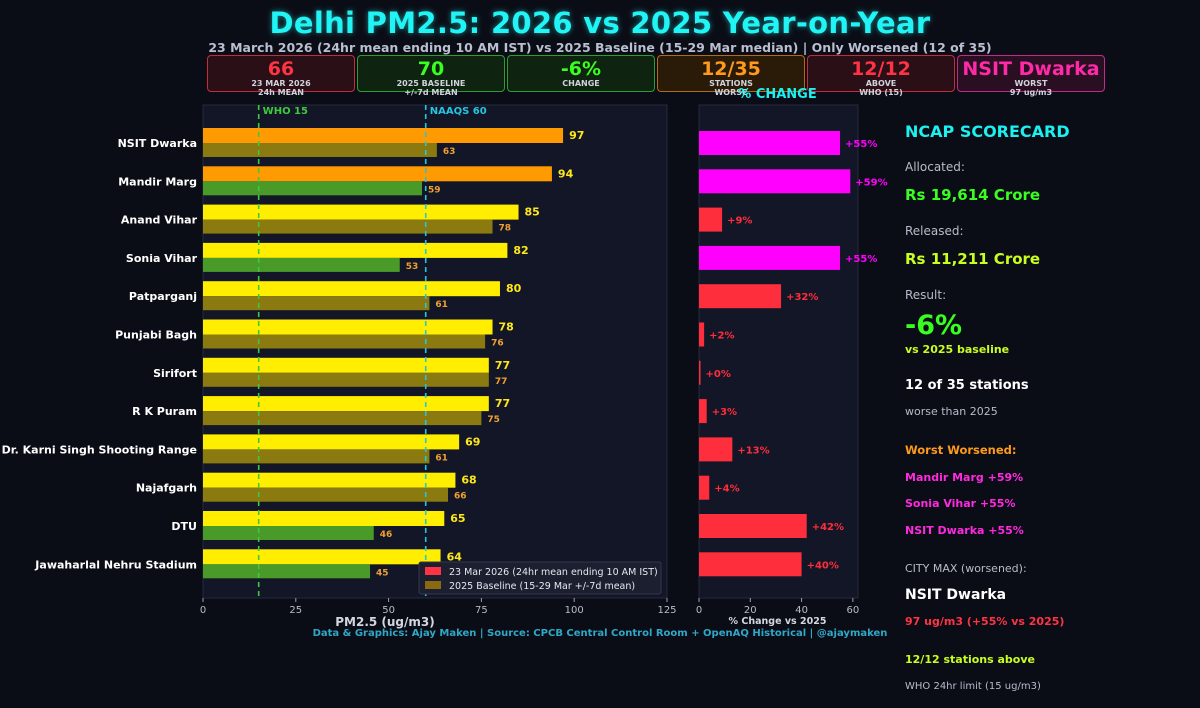  I want to click on value-label-2026: 80, so click(514, 288).